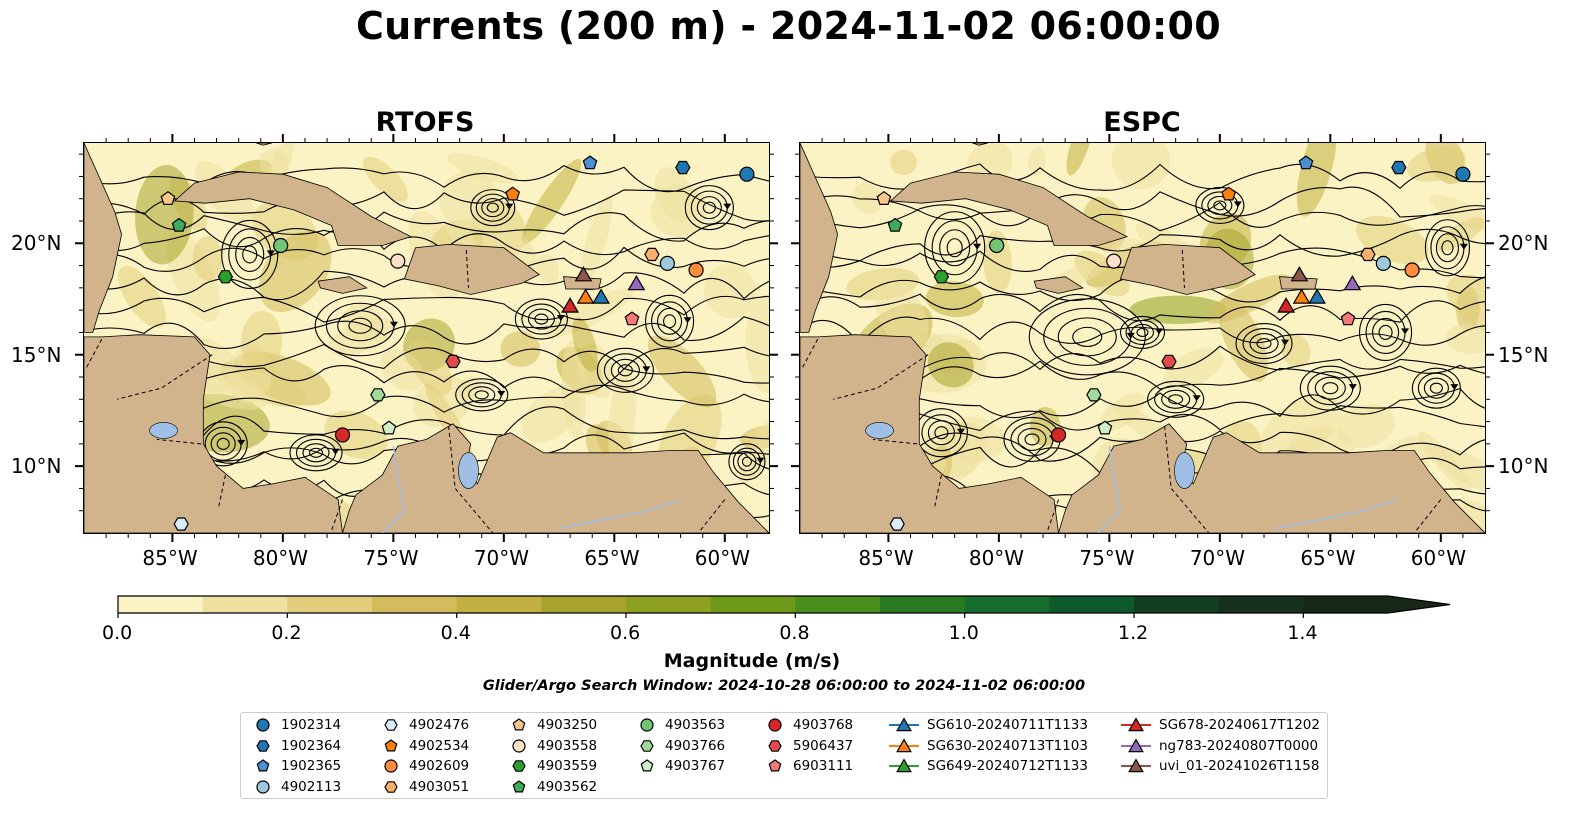  Describe the element at coordinates (297, 787) in the screenshot. I see `legend-entry: 4902113` at that location.